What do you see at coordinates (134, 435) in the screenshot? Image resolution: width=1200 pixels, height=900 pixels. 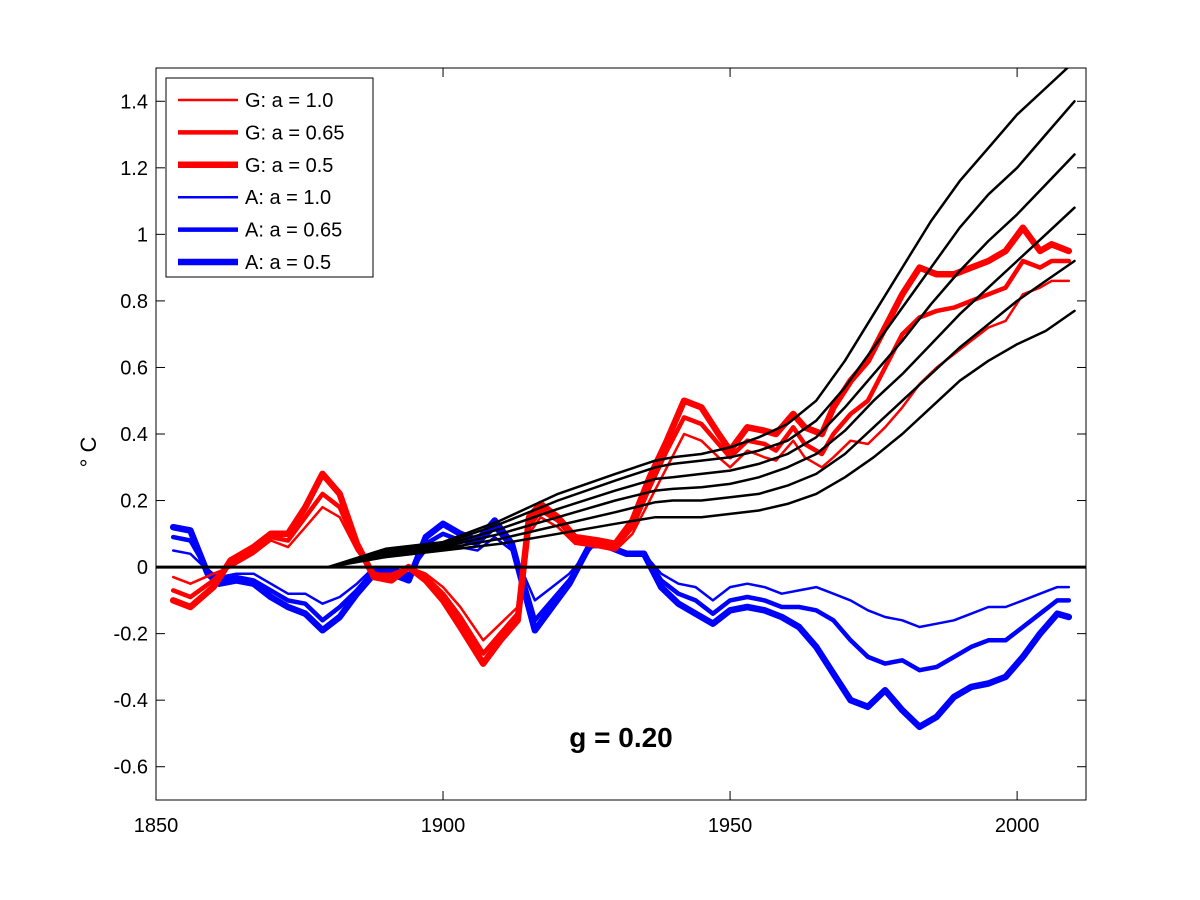 I see `y-tick-label: 0.4` at bounding box center [134, 435].